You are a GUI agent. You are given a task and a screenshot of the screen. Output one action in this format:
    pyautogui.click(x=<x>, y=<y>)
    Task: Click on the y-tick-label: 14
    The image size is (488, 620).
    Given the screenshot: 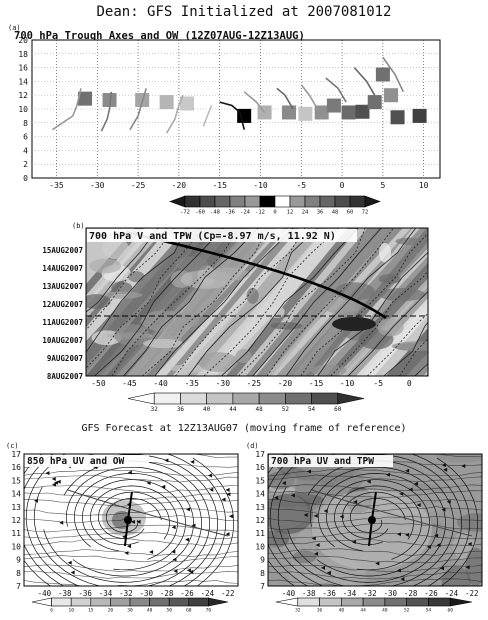 What is the action you would take?
    pyautogui.click(x=260, y=494)
    